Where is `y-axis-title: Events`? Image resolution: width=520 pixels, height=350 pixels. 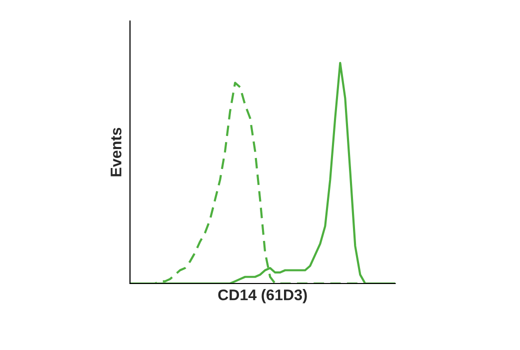
y-axis-title: Events is located at coordinates (116, 152).